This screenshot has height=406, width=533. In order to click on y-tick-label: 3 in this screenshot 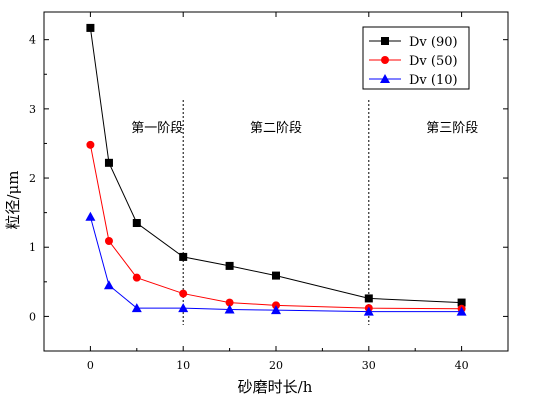, I will do `click(32, 109)`.